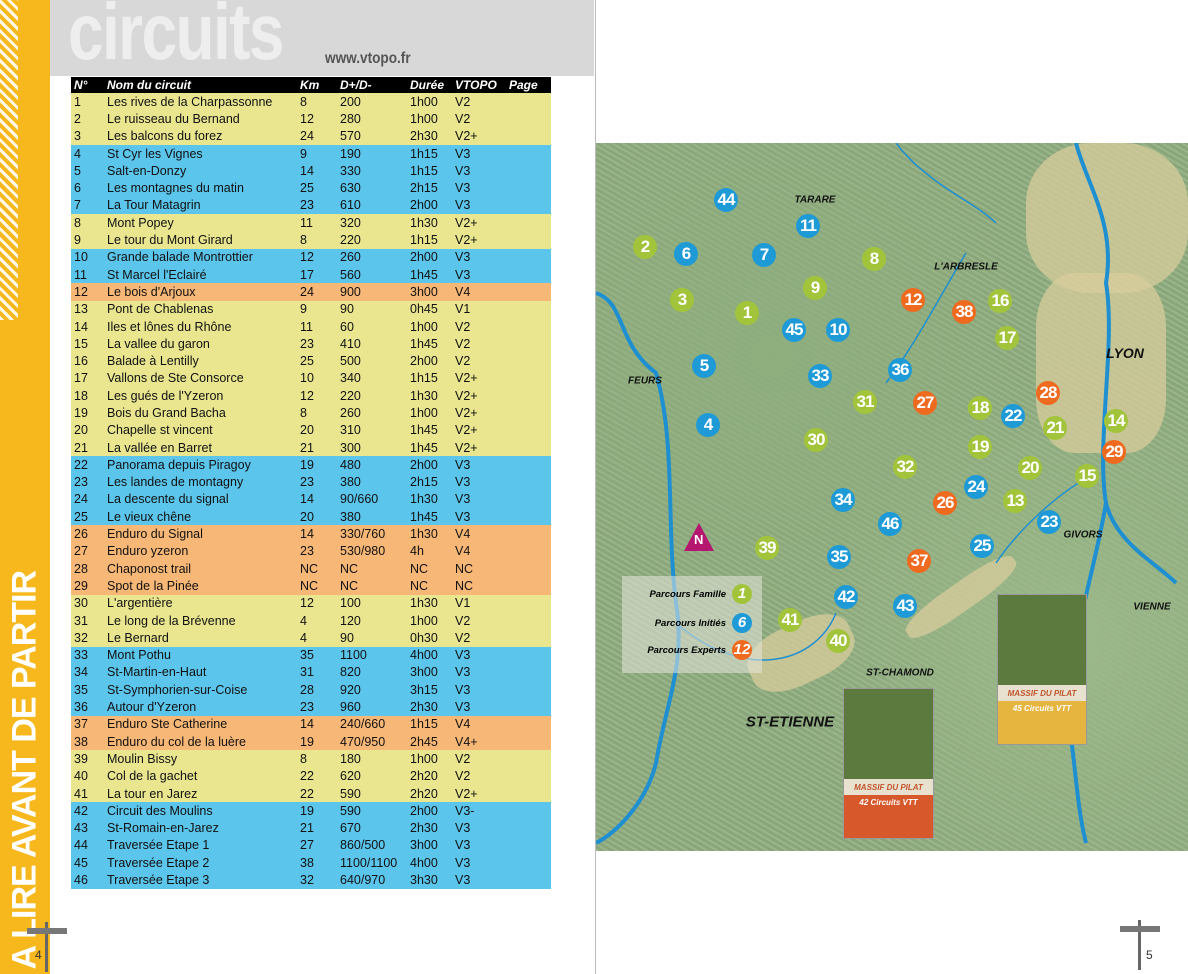 This screenshot has width=1188, height=974. Describe the element at coordinates (1048, 393) in the screenshot. I see `circuit-marker: 28` at that location.